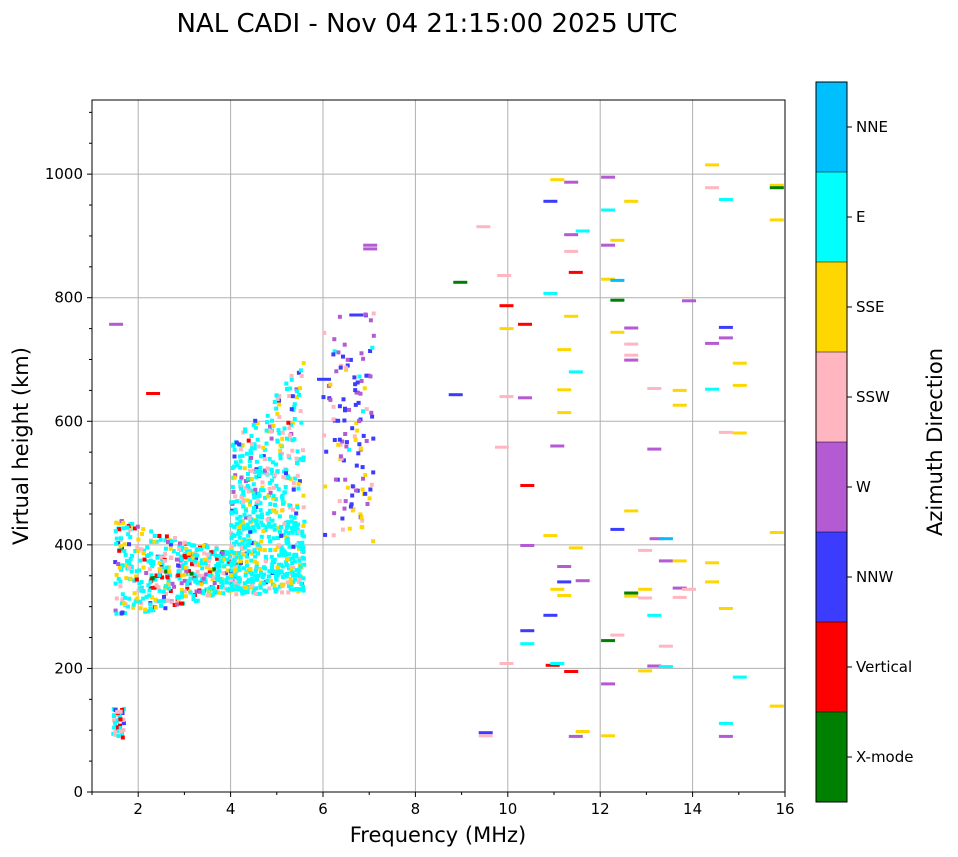 This screenshot has height=857, width=958. I want to click on y-tick-label: 400, so click(68, 545).